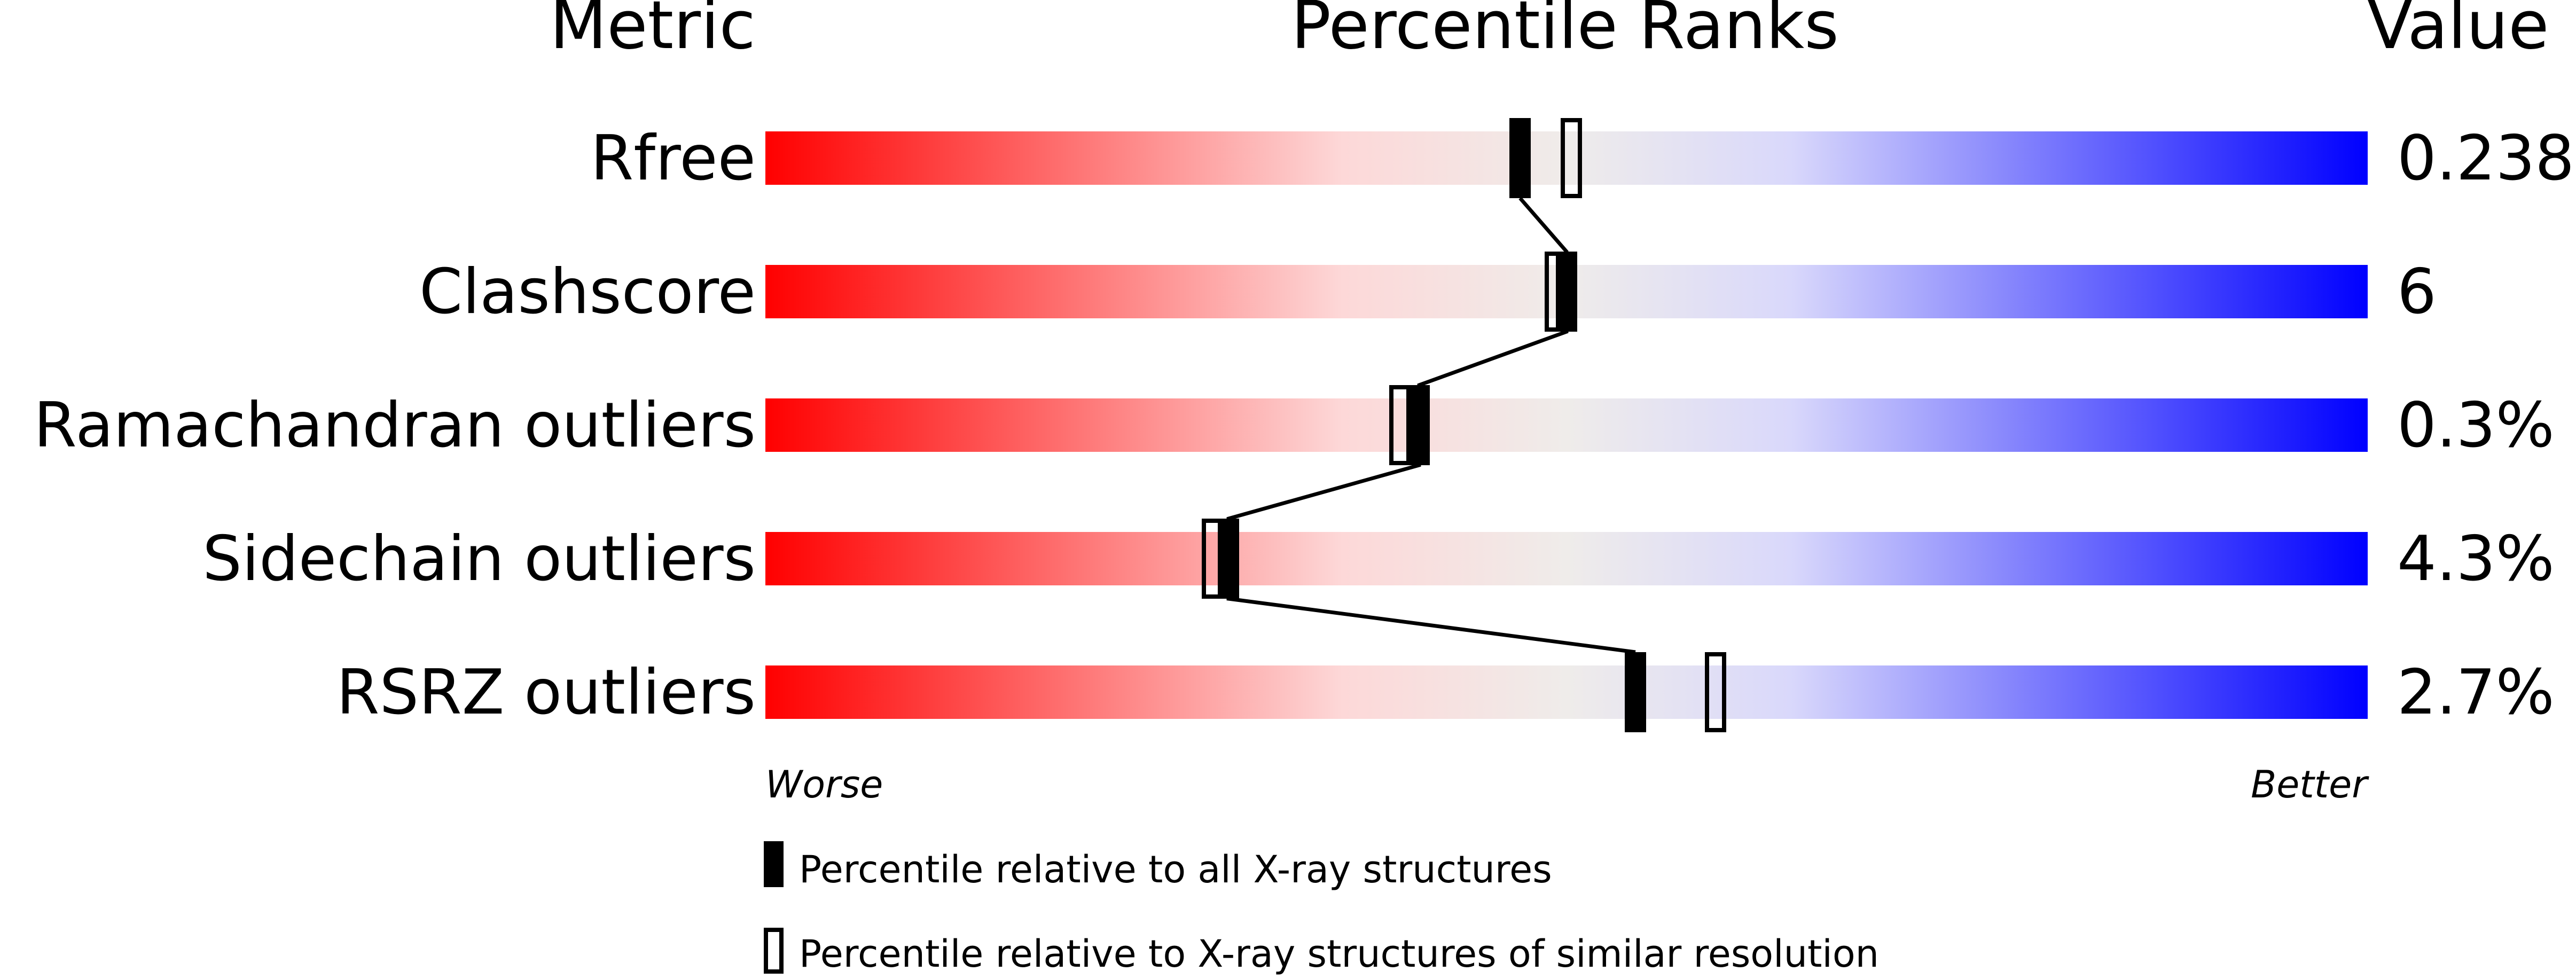 The image size is (2576, 979). Describe the element at coordinates (2476, 425) in the screenshot. I see `value-ramachandran-outliers: 0.3%` at that location.